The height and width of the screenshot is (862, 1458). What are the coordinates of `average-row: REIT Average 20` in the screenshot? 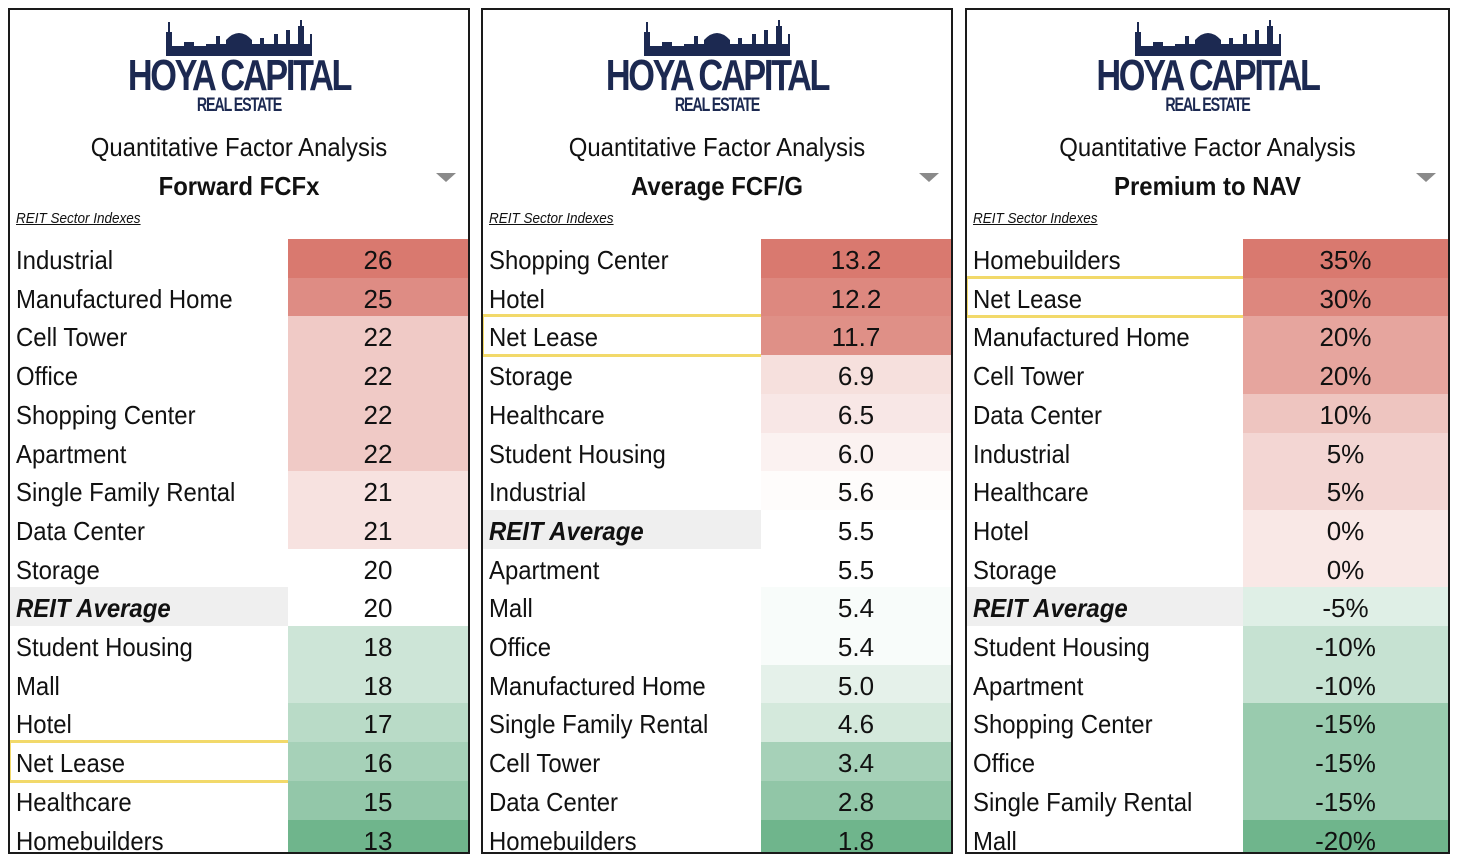 It's located at (239, 607).